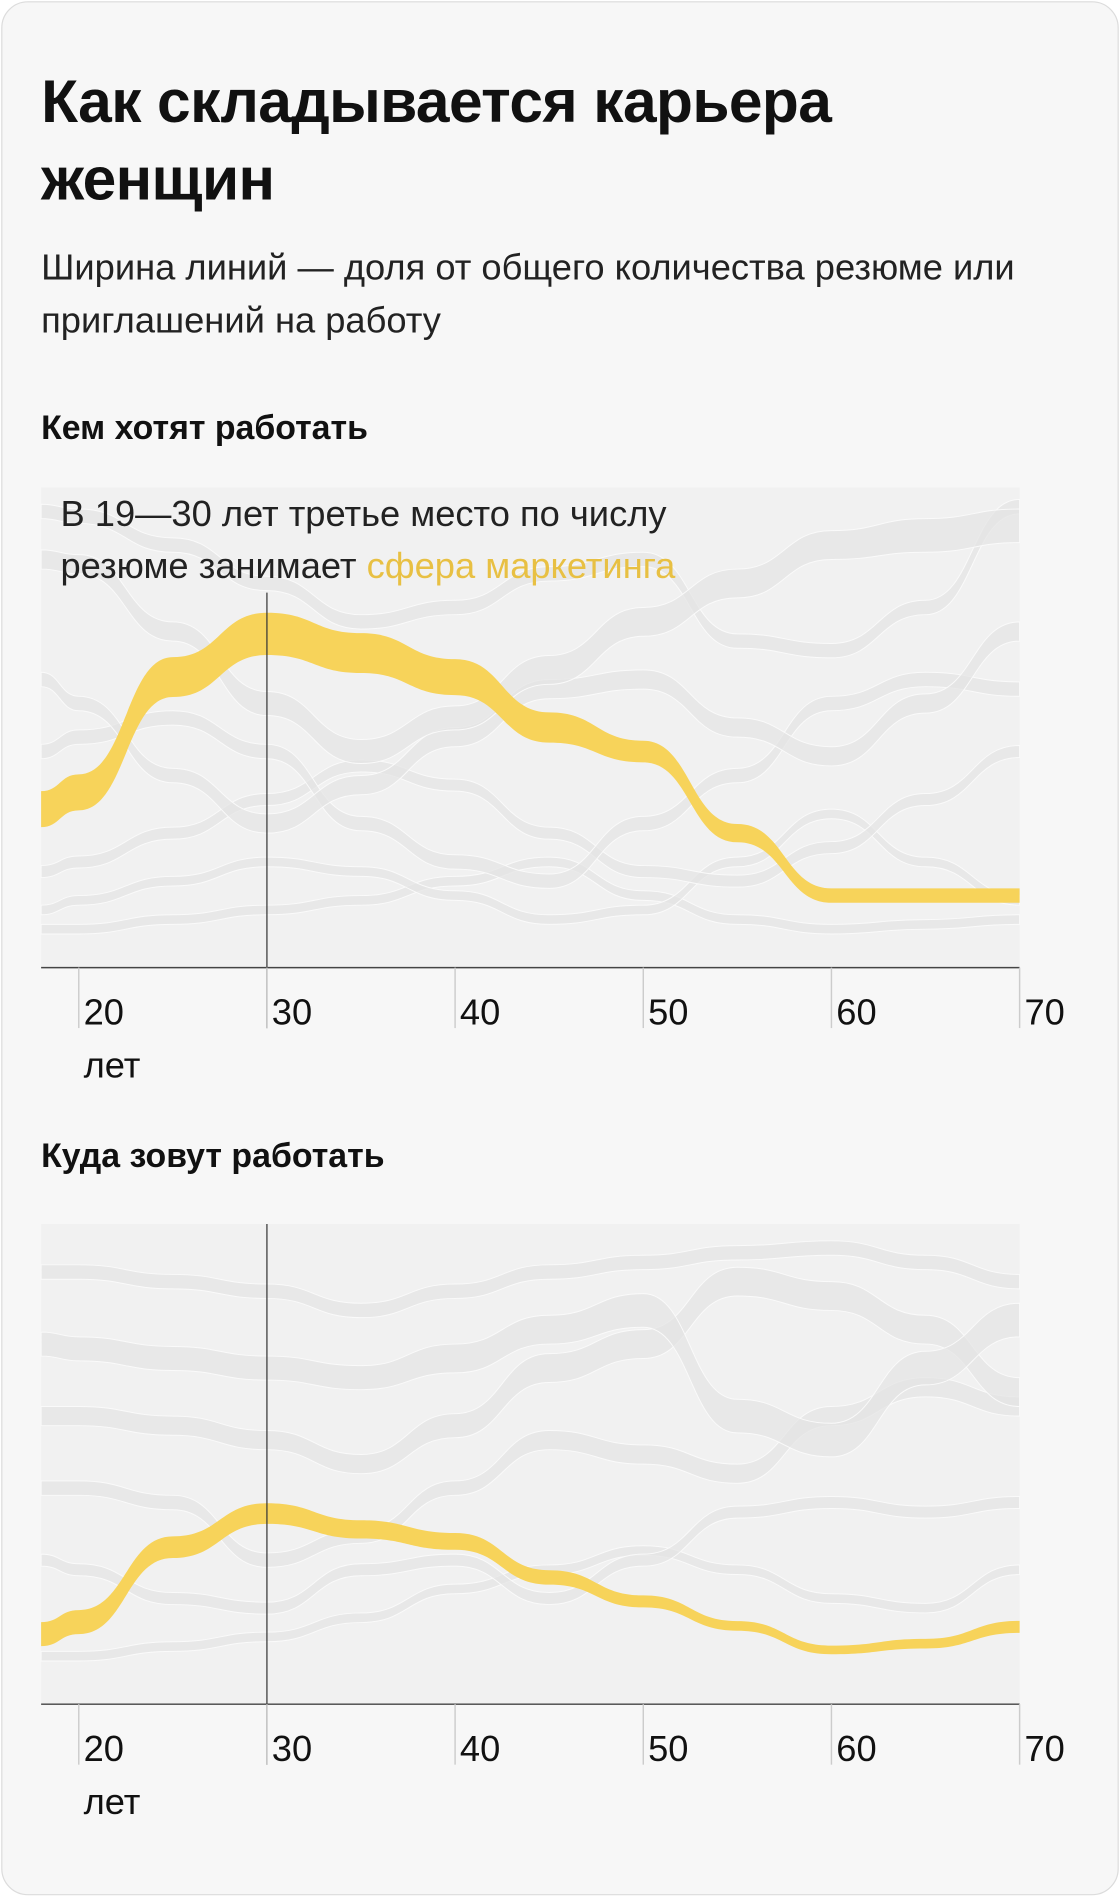  I want to click on title: Как складывается карьера женщин, so click(436, 140).